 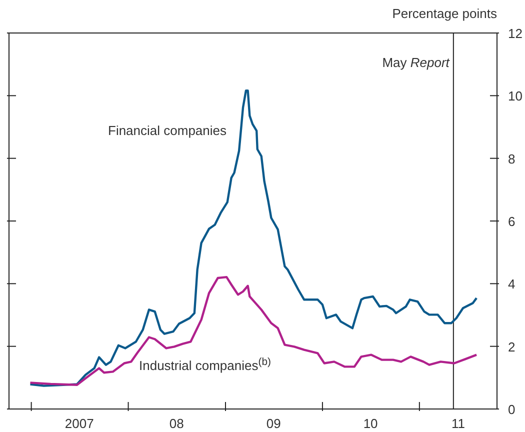 I want to click on ref-line-label: May Report, so click(x=416, y=62).